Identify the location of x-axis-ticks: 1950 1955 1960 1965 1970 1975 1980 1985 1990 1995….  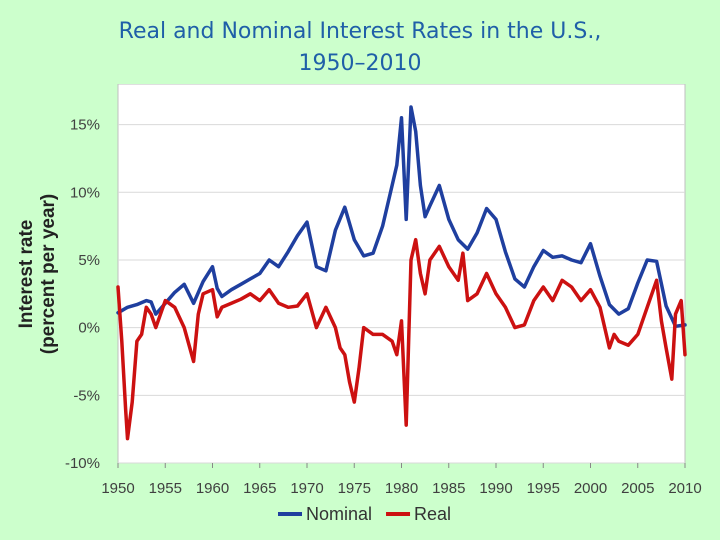
(401, 480).